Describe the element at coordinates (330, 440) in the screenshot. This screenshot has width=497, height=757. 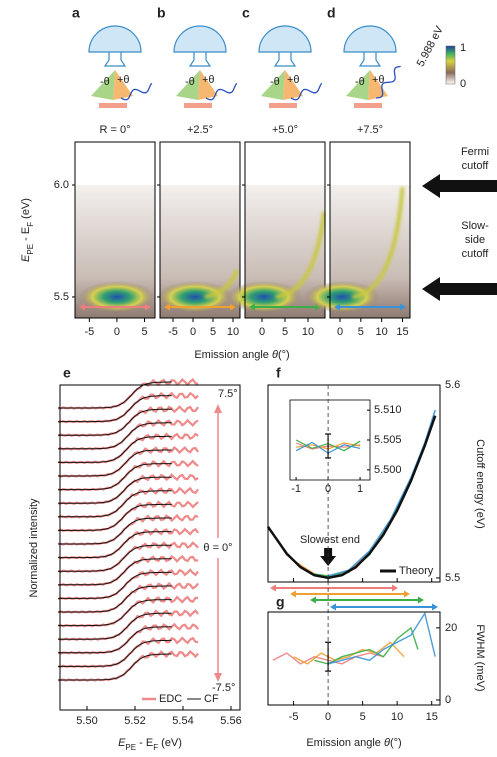
I see `inset-frame` at that location.